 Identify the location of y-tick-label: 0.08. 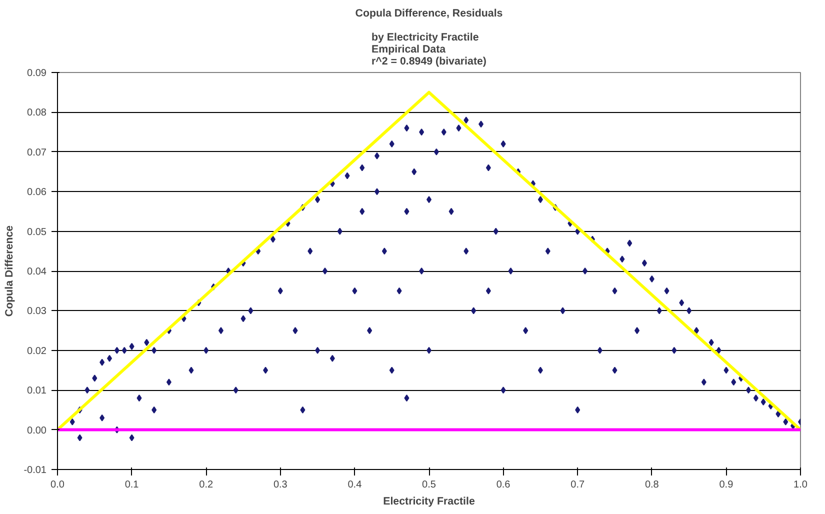
(37, 113).